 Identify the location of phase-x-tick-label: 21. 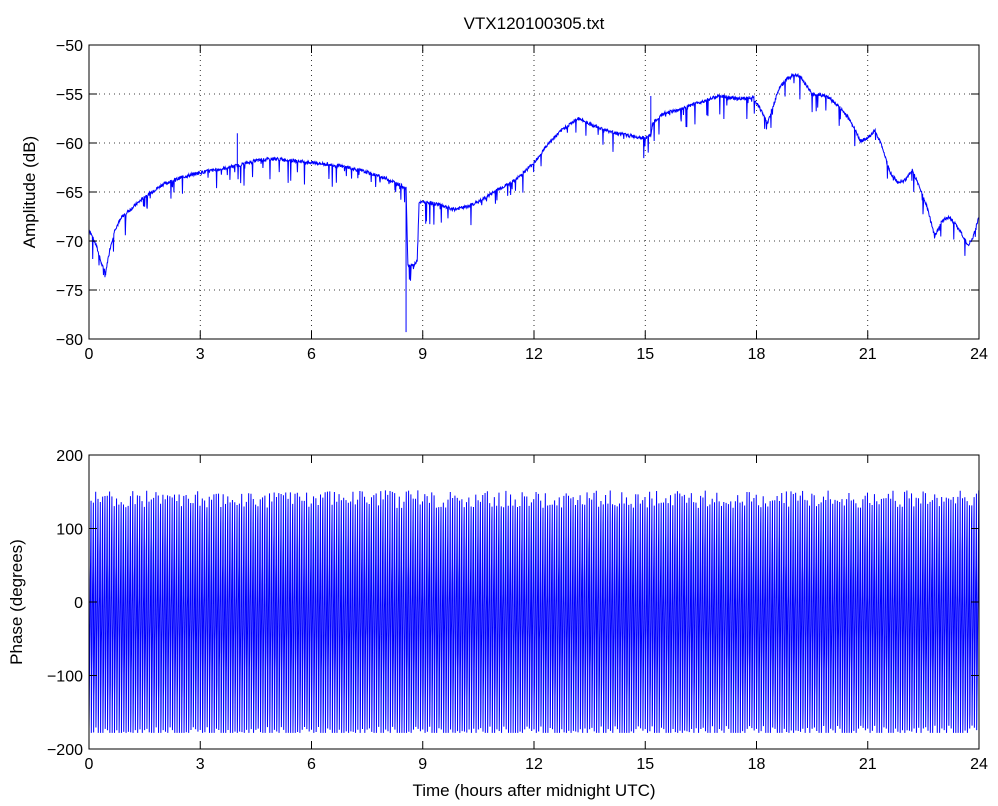
(868, 764).